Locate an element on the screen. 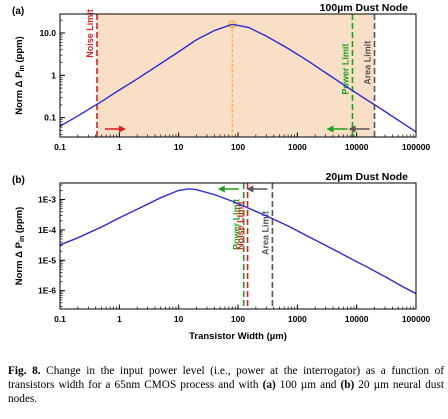  caption-bold-b: (b) is located at coordinates (347, 385).